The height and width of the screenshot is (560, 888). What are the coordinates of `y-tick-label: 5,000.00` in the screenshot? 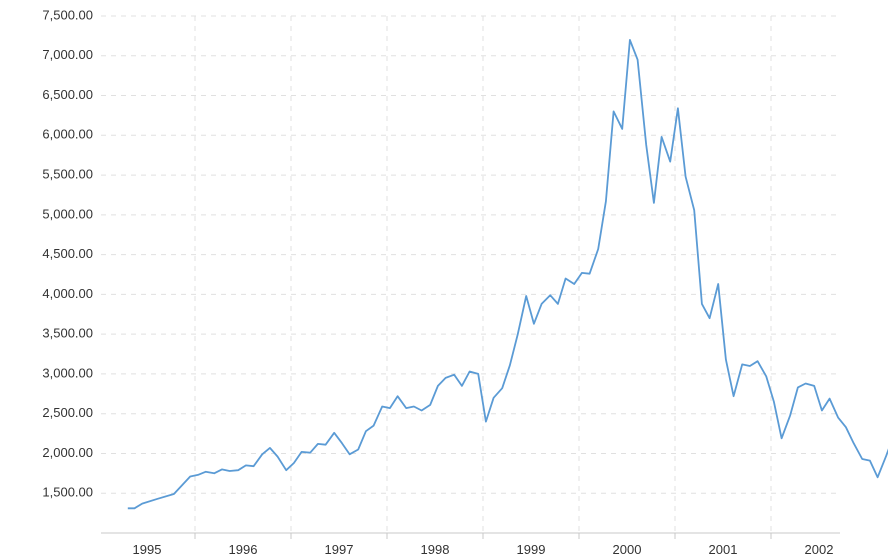 It's located at (67, 213).